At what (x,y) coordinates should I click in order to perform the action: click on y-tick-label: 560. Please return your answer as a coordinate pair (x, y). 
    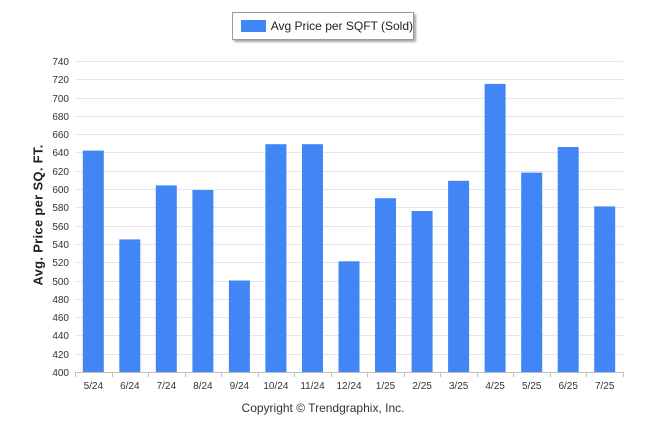
    Looking at the image, I should click on (60, 227).